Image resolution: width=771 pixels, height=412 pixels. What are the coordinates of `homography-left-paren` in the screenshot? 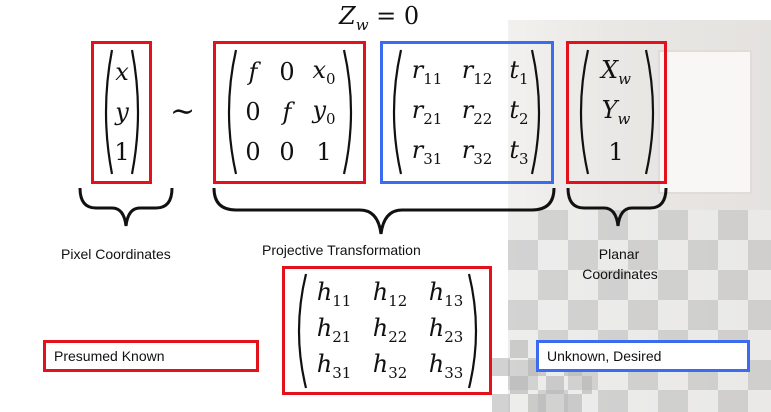 It's located at (302, 331).